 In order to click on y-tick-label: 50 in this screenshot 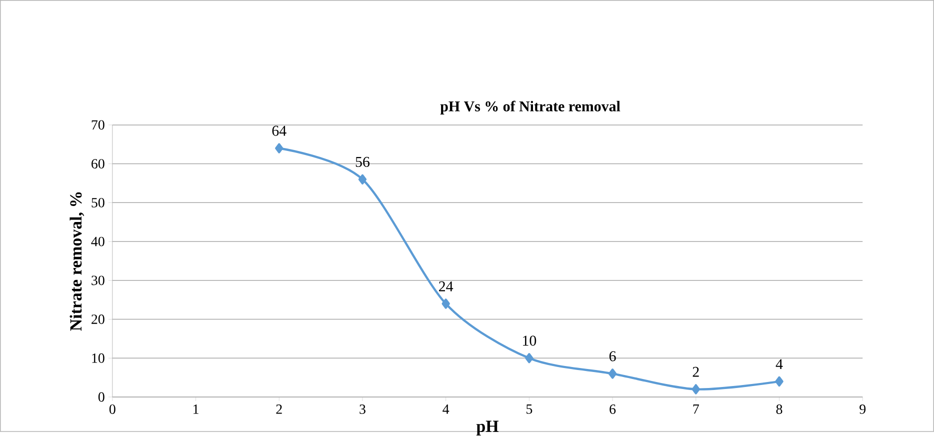, I will do `click(98, 203)`.